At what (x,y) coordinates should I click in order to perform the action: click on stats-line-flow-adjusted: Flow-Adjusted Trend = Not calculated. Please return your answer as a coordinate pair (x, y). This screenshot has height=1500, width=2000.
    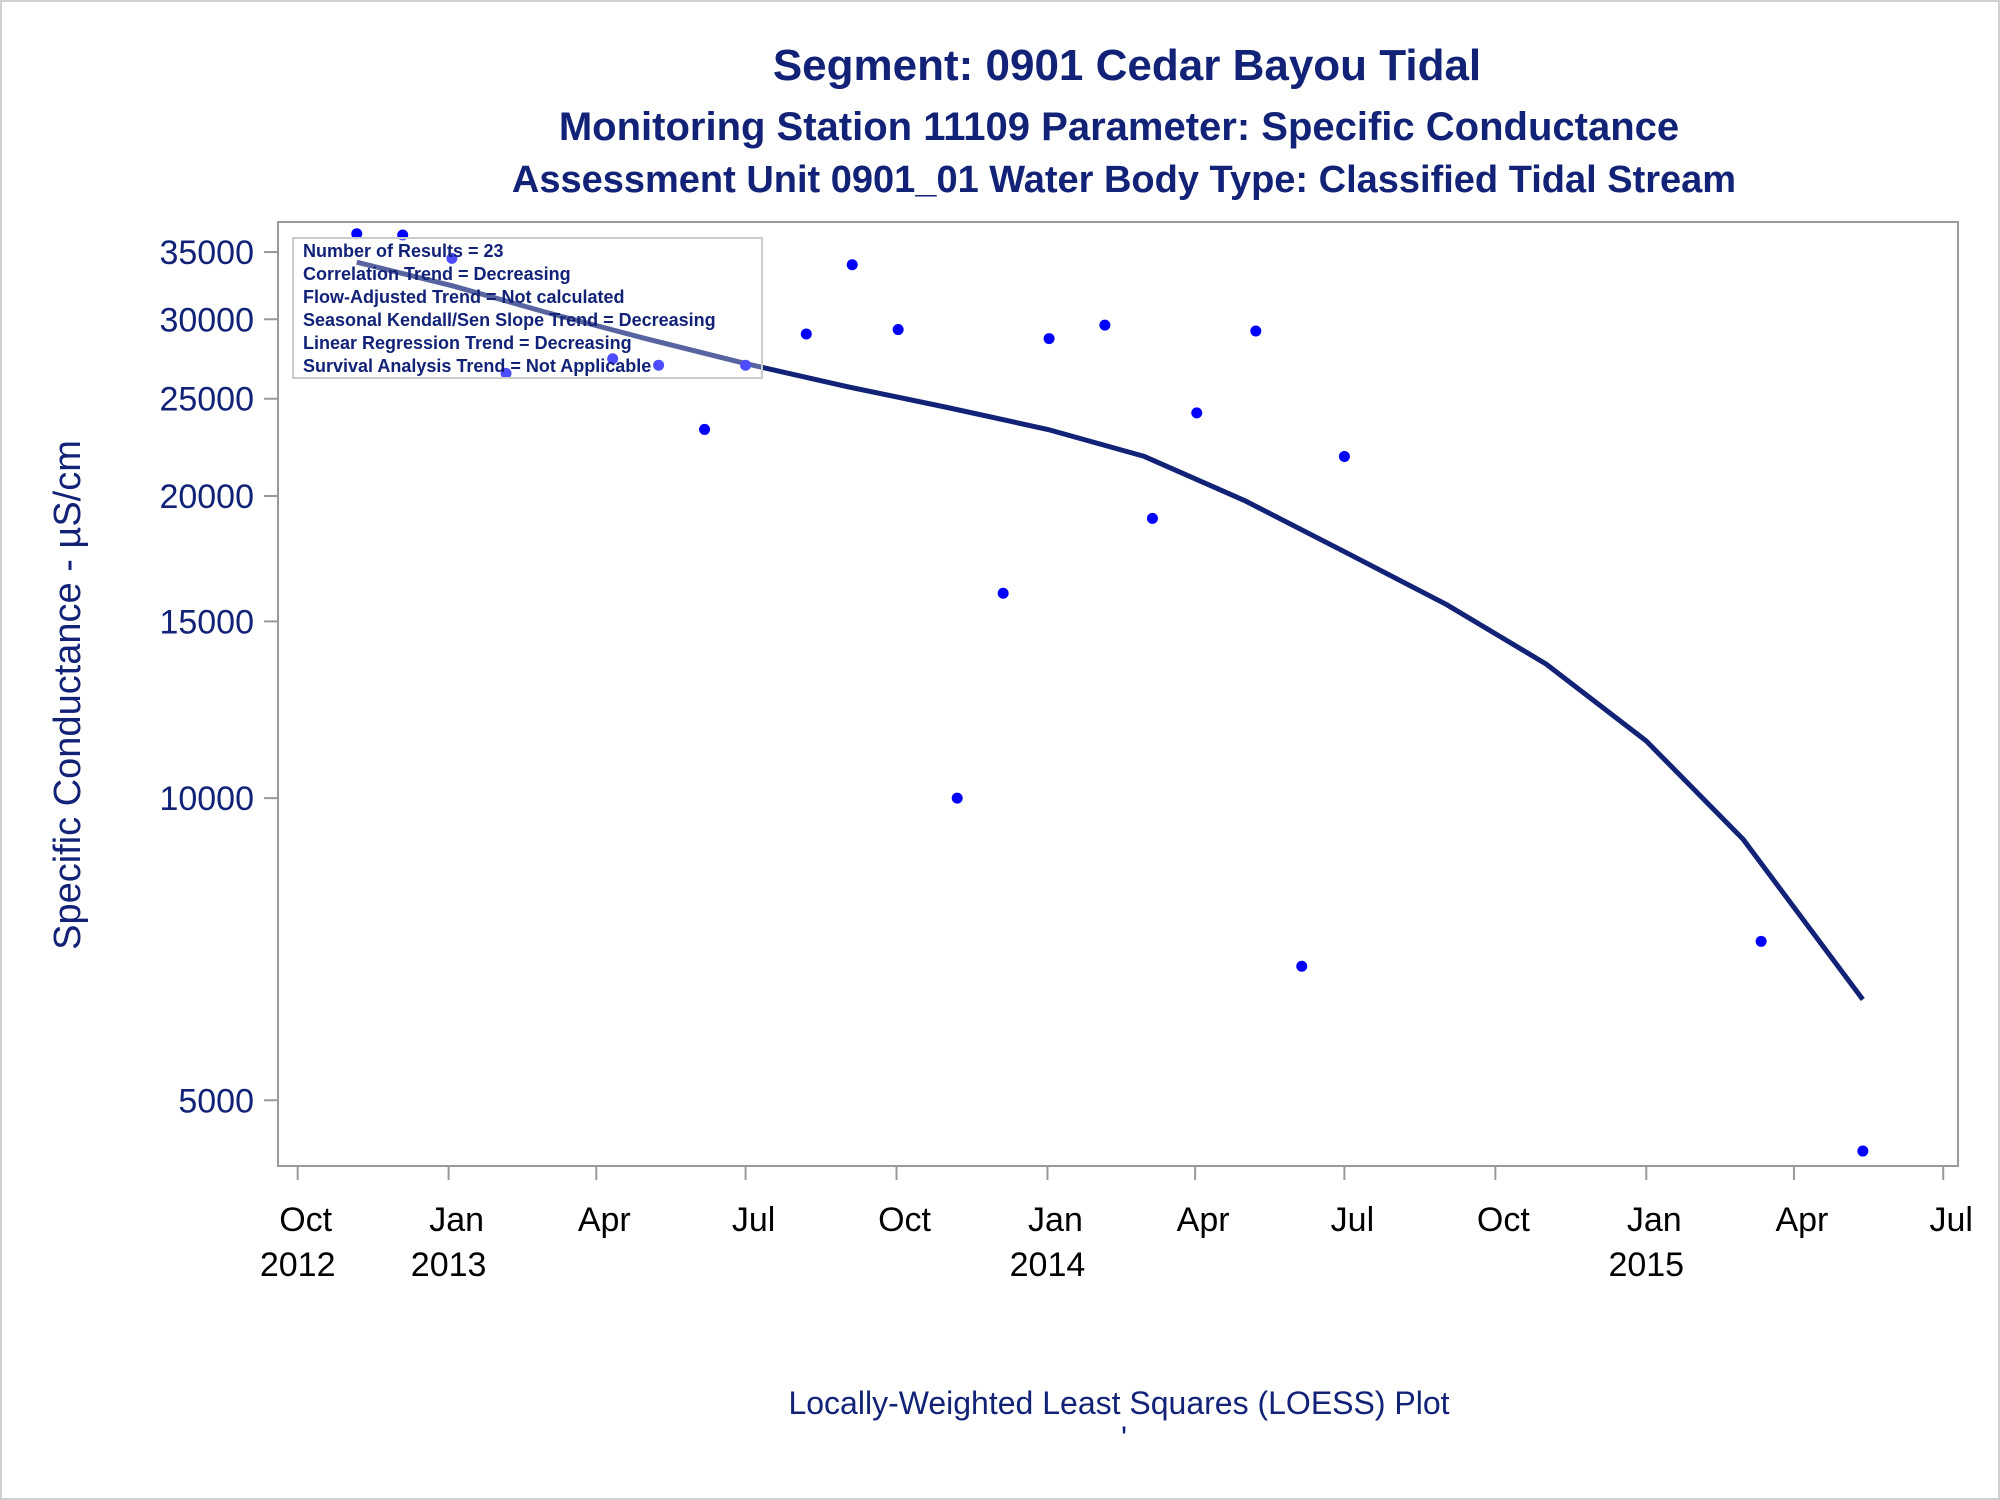
    Looking at the image, I should click on (464, 297).